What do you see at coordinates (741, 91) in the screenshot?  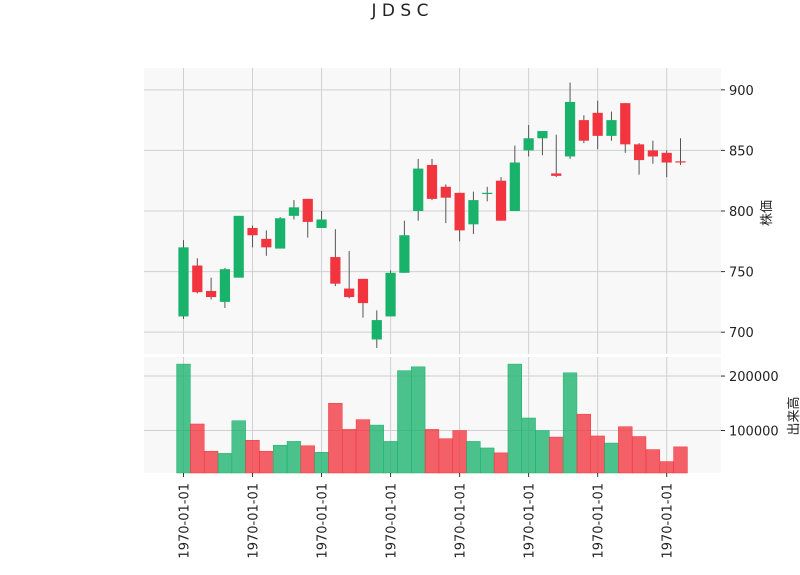 I see `price-tick-label: 900` at bounding box center [741, 91].